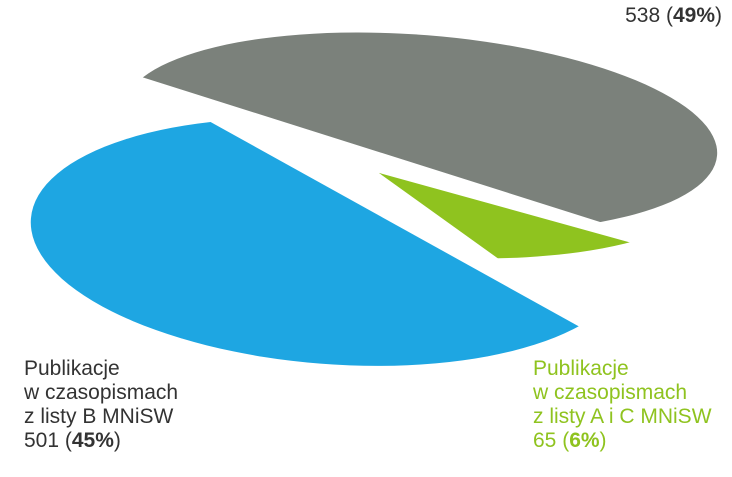 This screenshot has height=477, width=732. I want to click on slice-percent: 6%, so click(584, 440).